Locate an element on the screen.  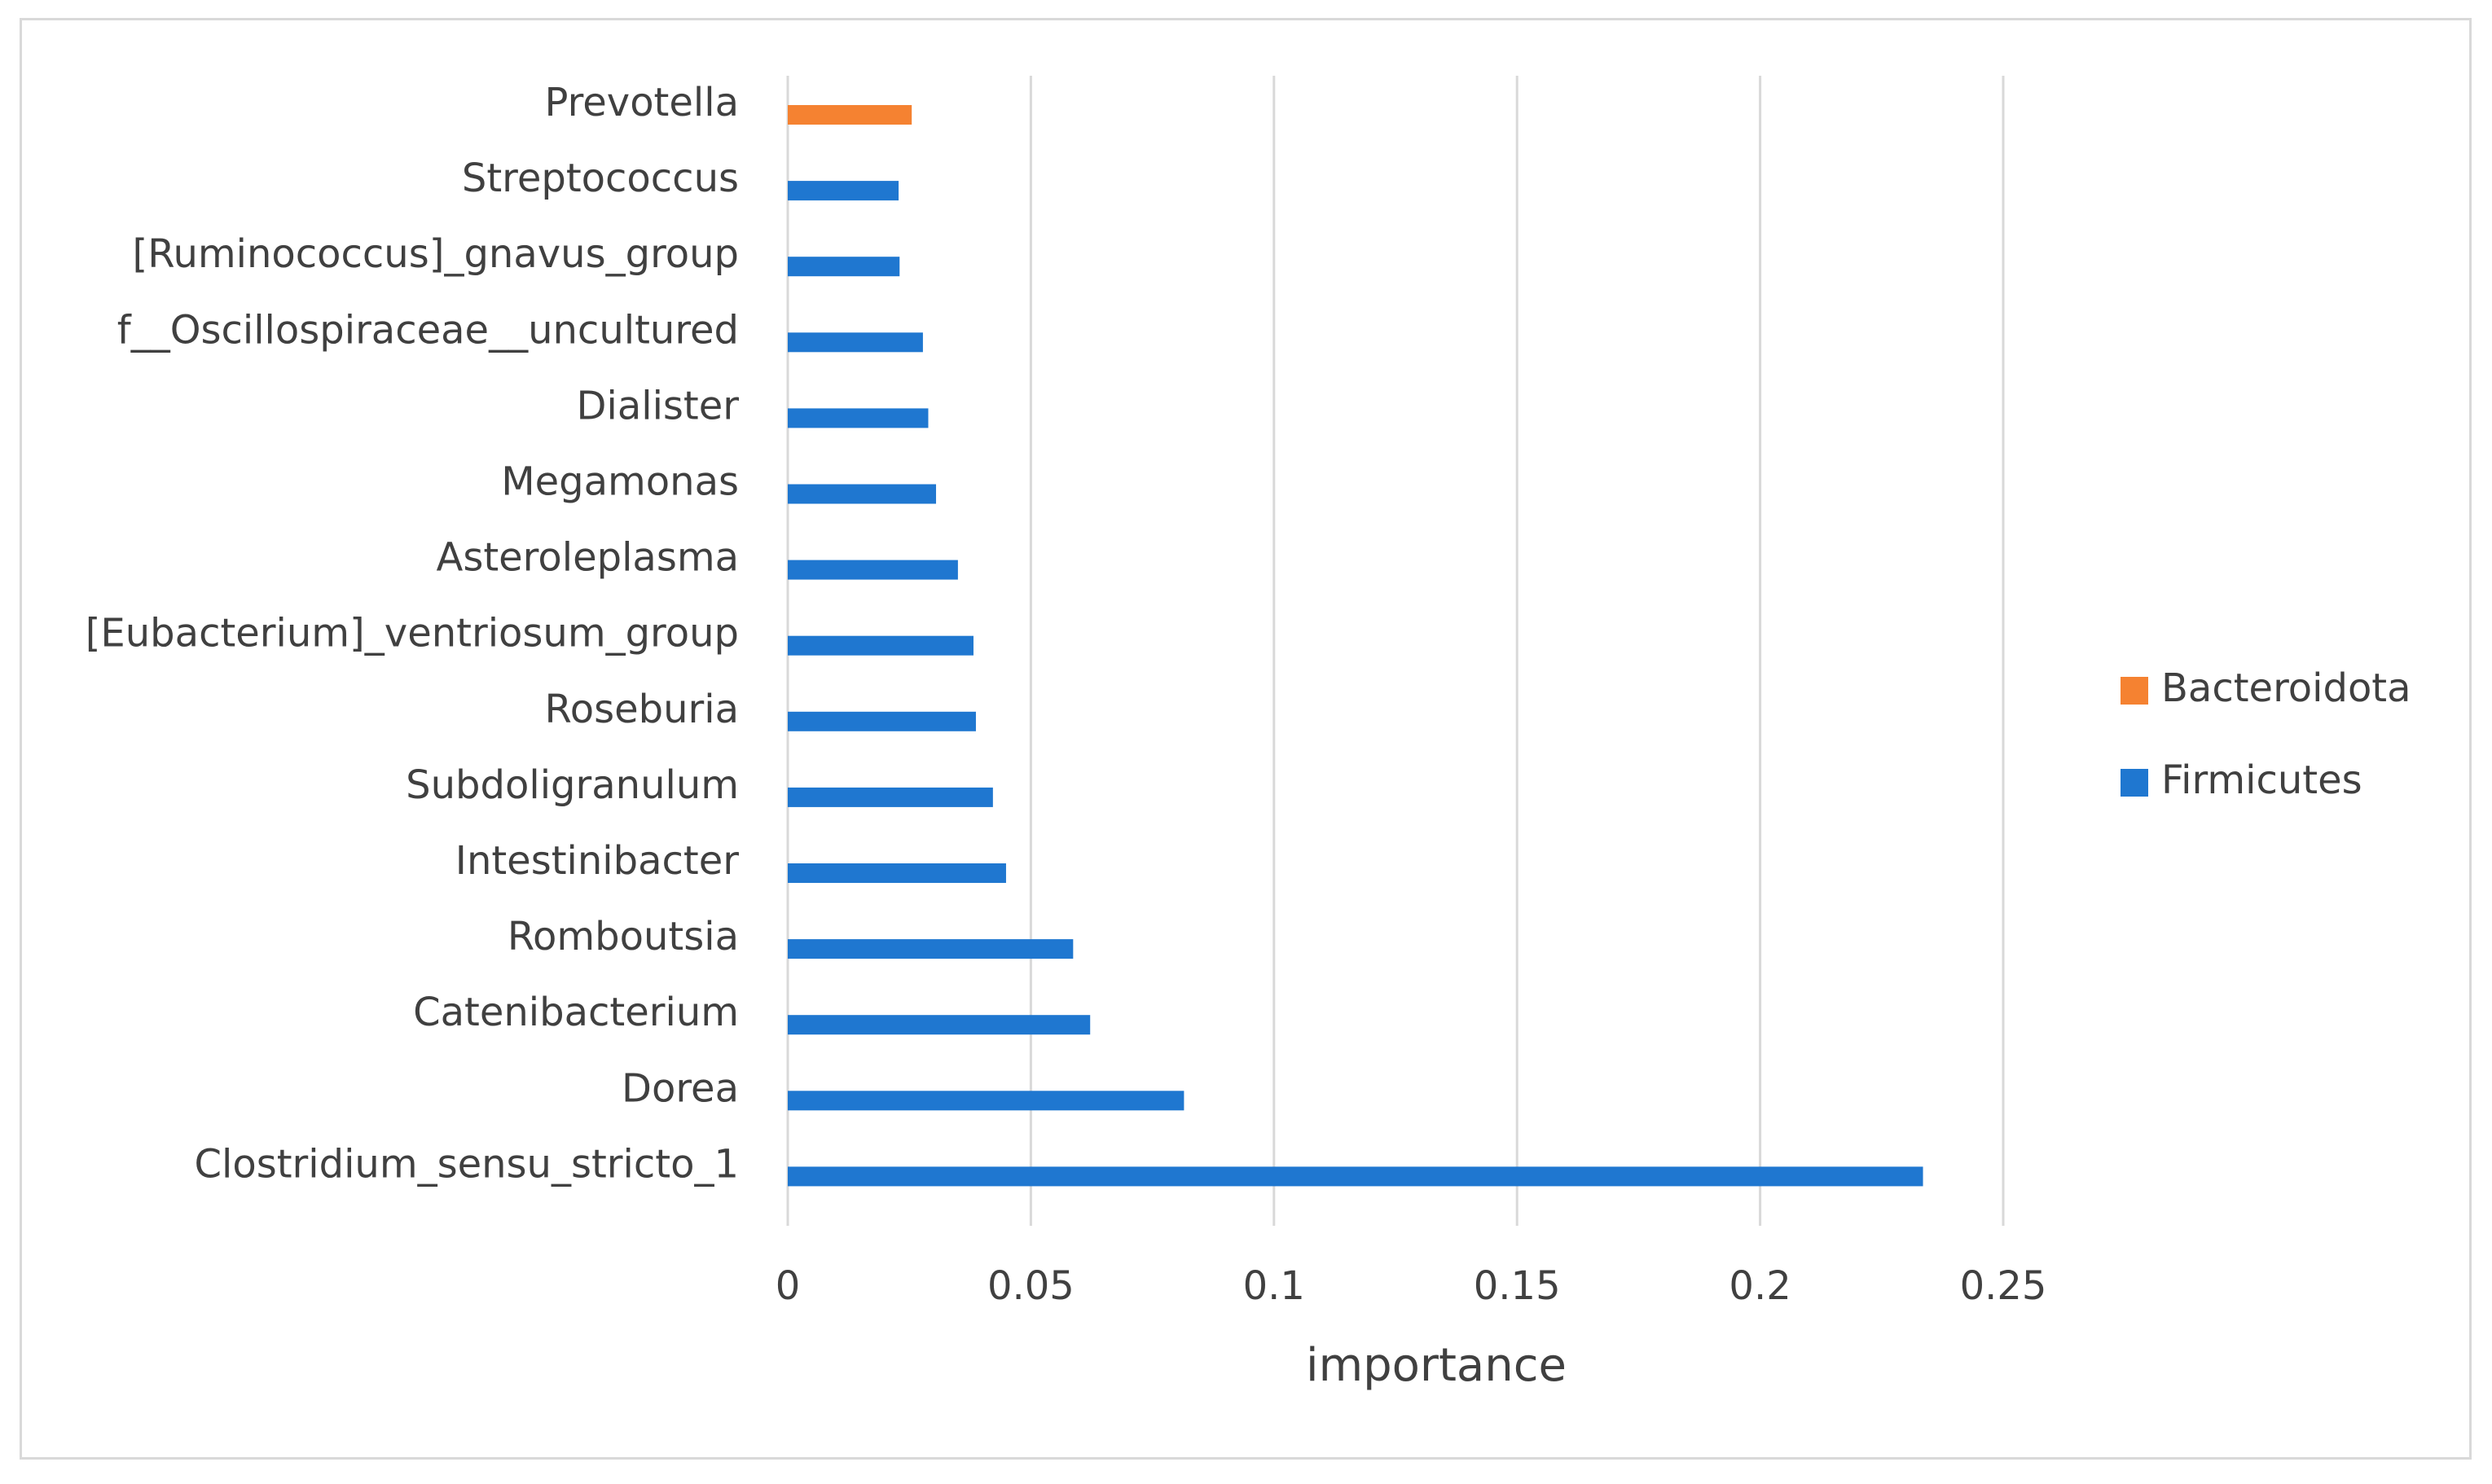
category-label: Asteroleplasma is located at coordinates (587, 558).